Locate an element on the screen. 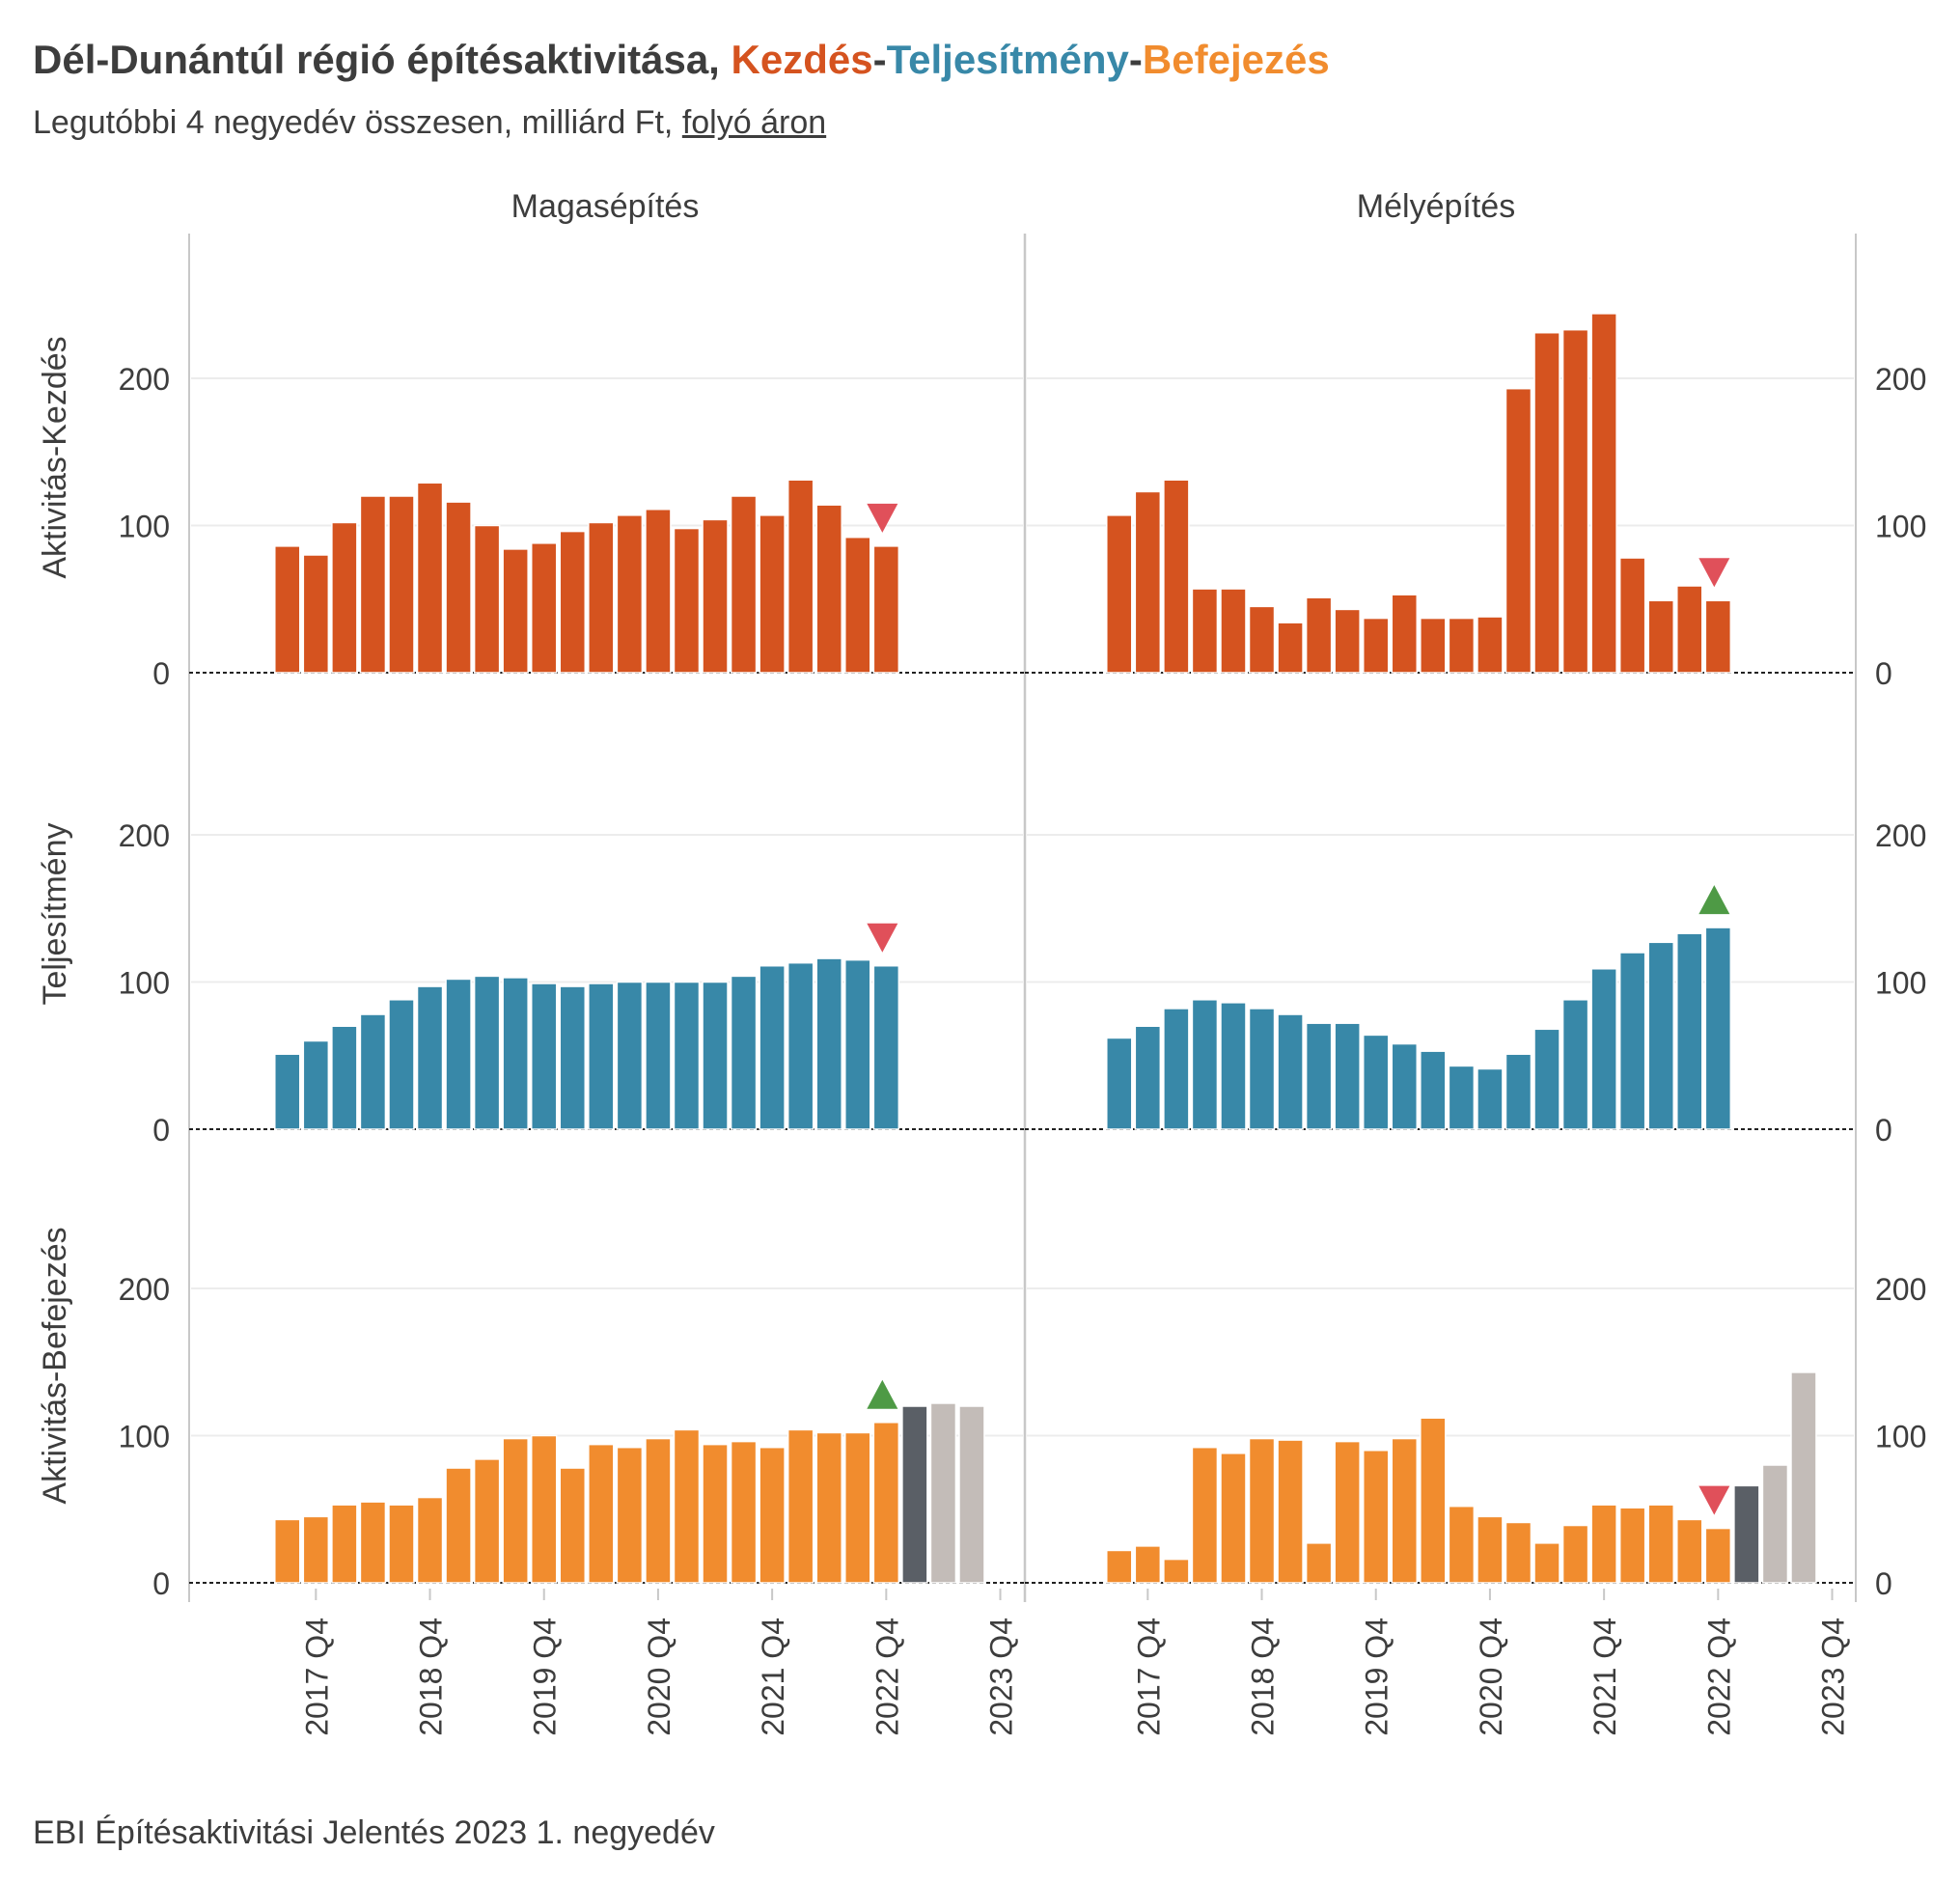 The image size is (1960, 1882). x-tick-label: 2023 Q4 is located at coordinates (1001, 1677).